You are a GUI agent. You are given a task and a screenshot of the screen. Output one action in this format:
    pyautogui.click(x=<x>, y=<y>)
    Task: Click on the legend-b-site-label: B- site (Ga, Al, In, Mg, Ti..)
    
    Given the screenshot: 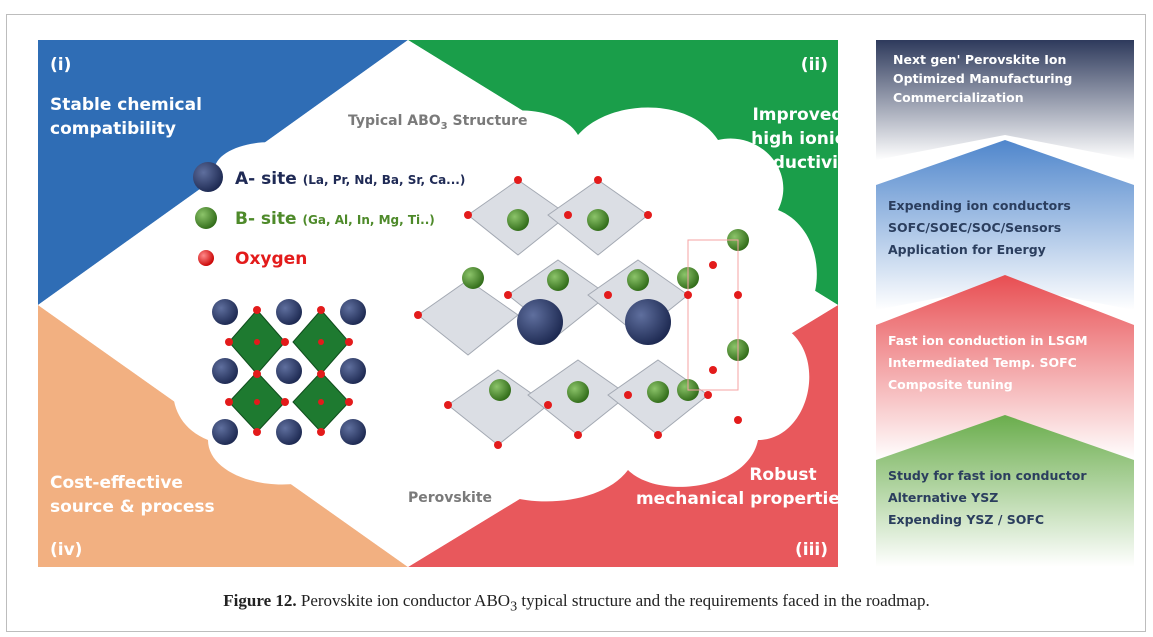 What is the action you would take?
    pyautogui.click(x=335, y=219)
    